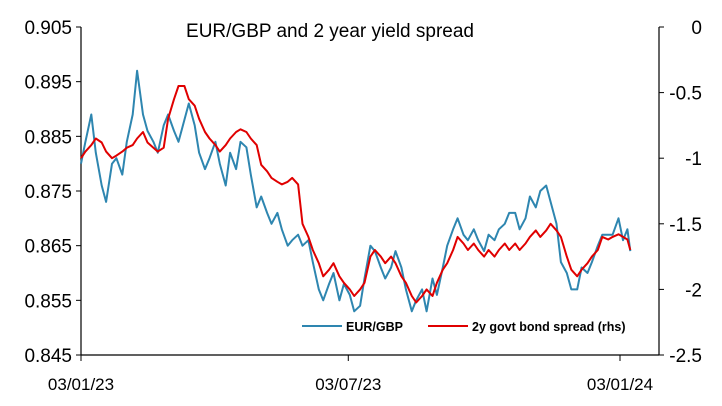 This screenshot has height=406, width=722. What do you see at coordinates (48, 356) in the screenshot?
I see `y-left-tick-label: 0.845` at bounding box center [48, 356].